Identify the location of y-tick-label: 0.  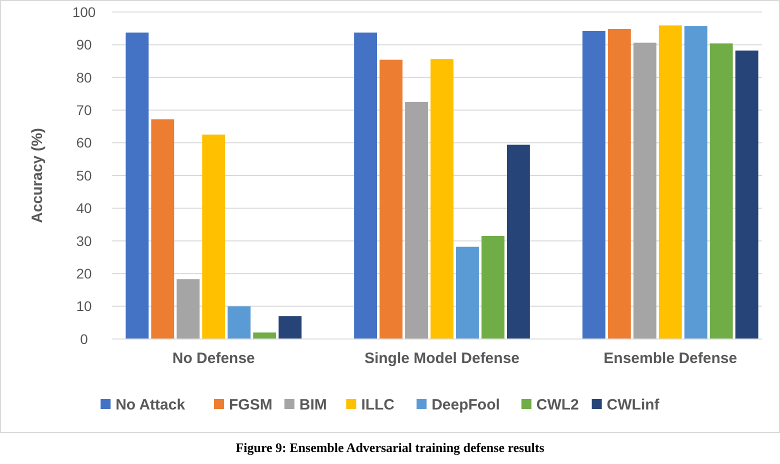
(84, 338).